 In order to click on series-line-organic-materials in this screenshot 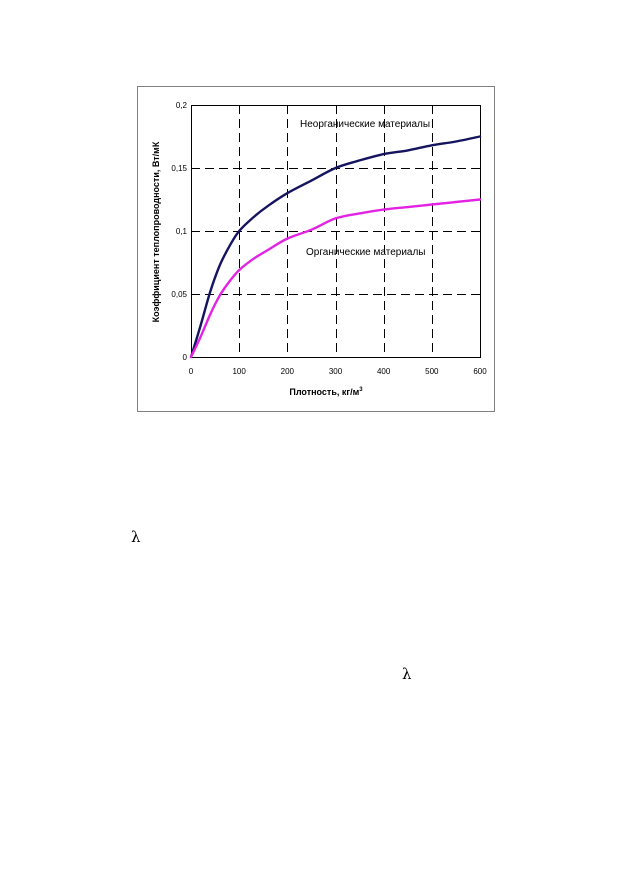, I will do `click(335, 278)`.